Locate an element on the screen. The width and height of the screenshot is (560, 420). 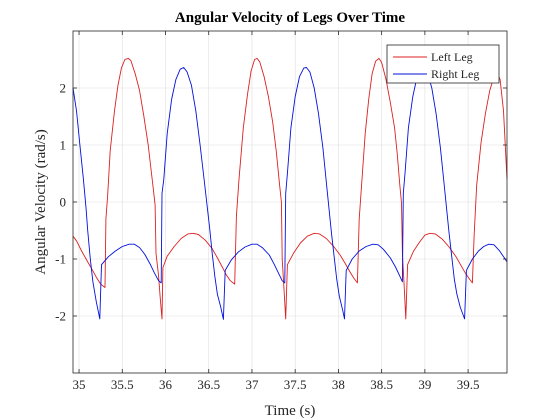
x-tick-label: 35.5 is located at coordinates (122, 384).